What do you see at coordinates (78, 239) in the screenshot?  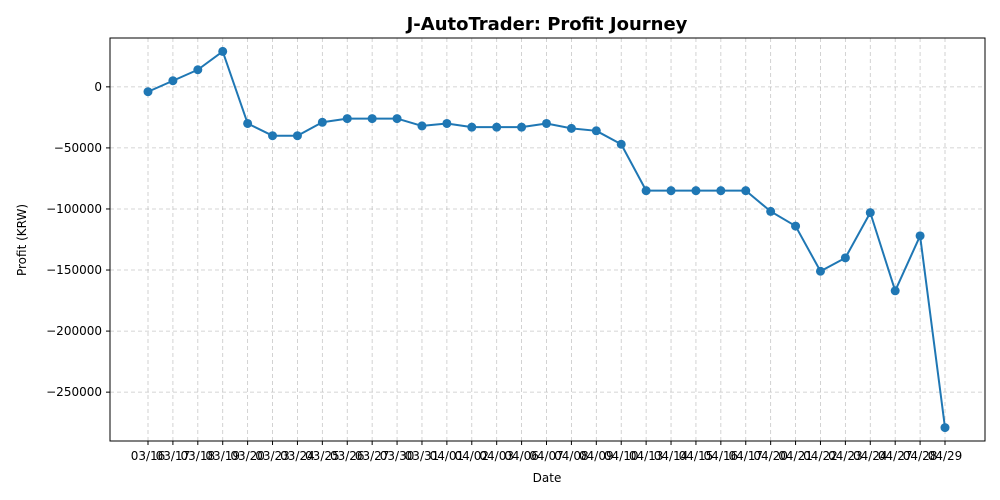 I see `y-axis-ticks: 0 −50000 −100000 −150000 −200000 −250000` at bounding box center [78, 239].